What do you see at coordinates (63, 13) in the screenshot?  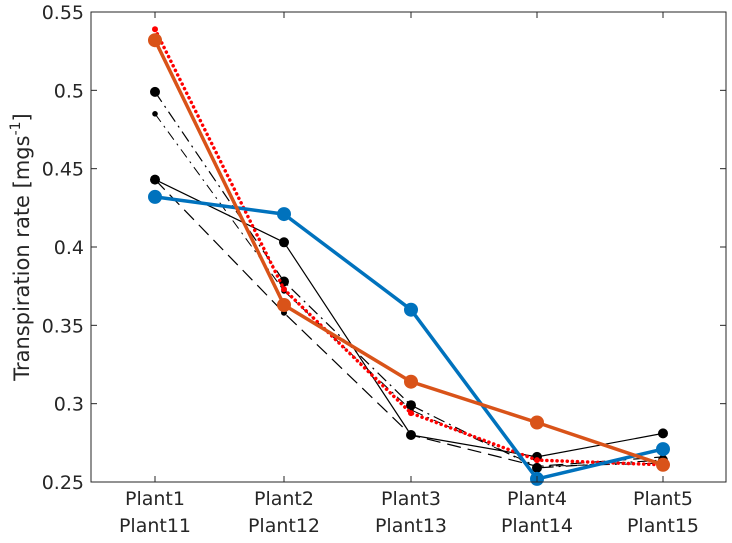 I see `y-tick-label: 0.55` at bounding box center [63, 13].